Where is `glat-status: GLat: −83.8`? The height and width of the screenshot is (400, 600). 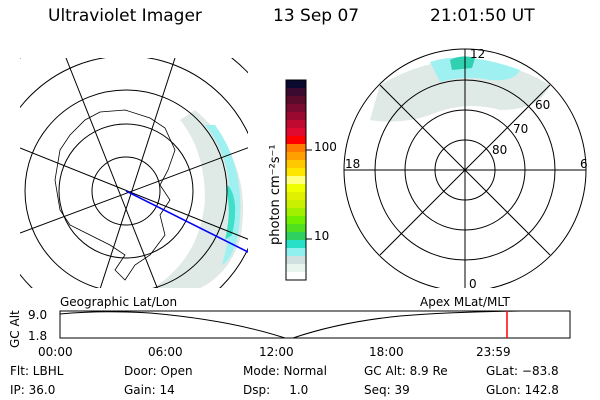
glat-status: GLat: −83.8 is located at coordinates (522, 371).